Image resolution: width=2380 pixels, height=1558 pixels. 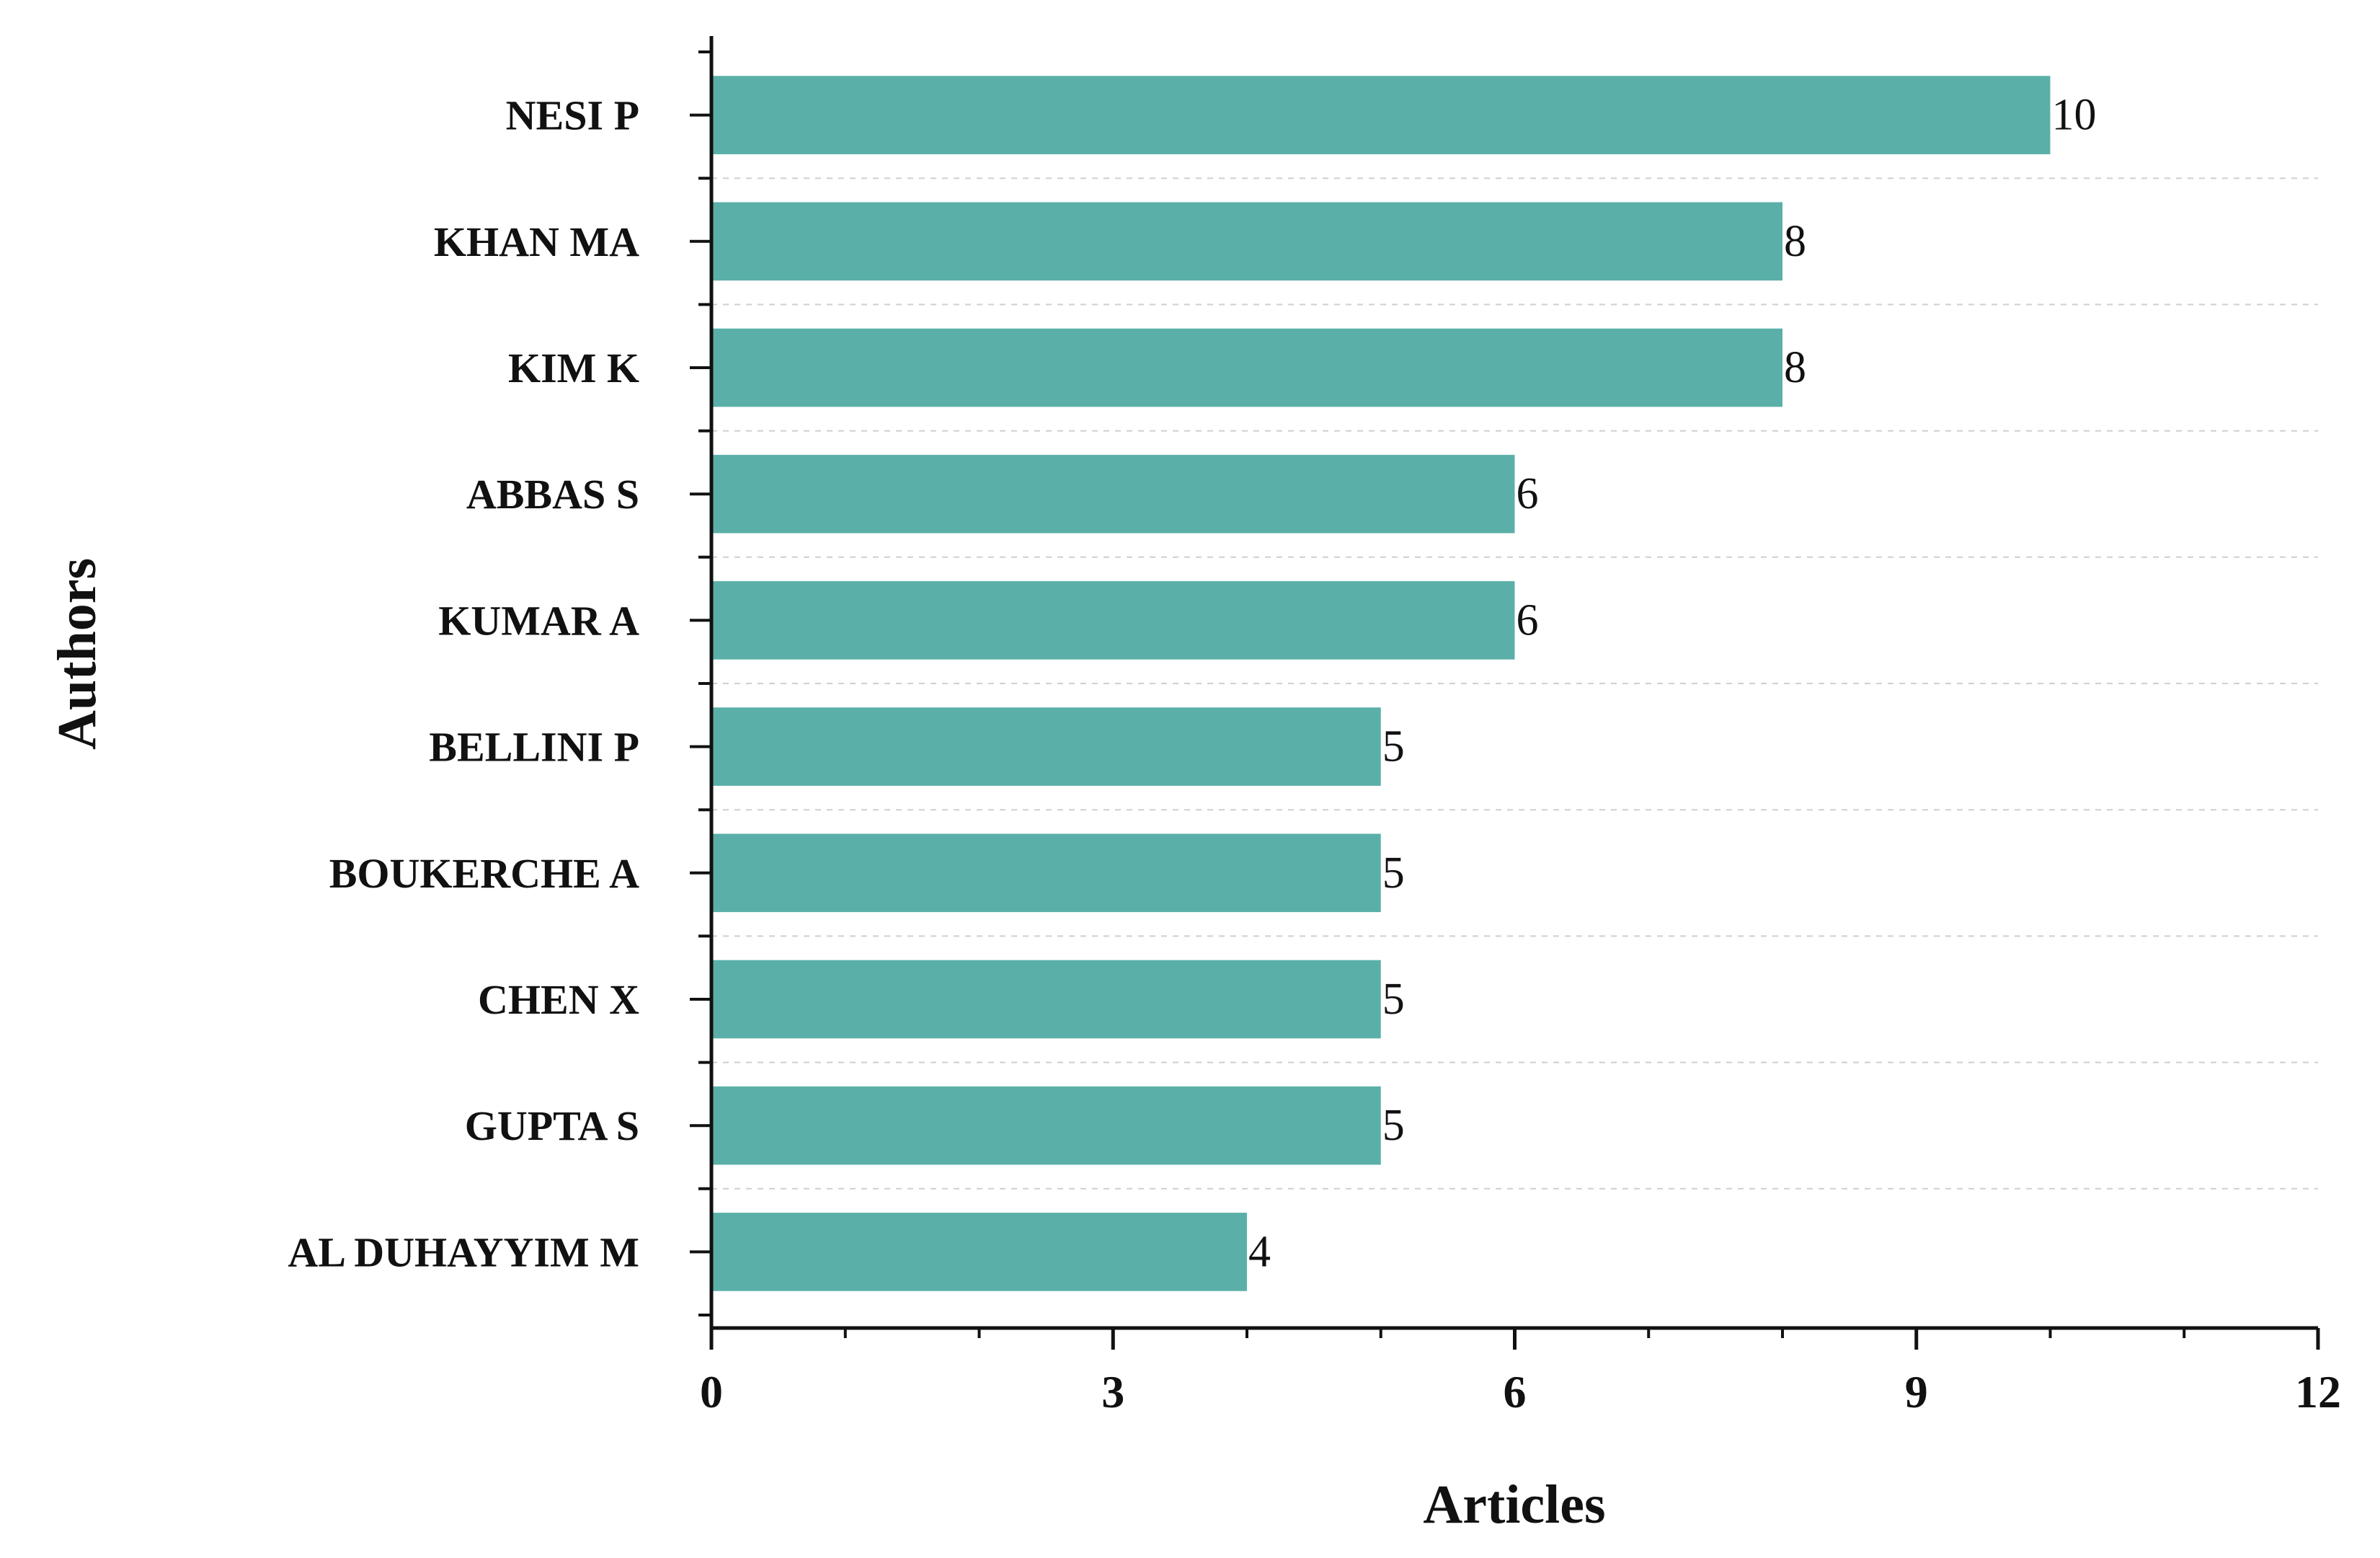 I want to click on data-label: 10, so click(x=2074, y=115).